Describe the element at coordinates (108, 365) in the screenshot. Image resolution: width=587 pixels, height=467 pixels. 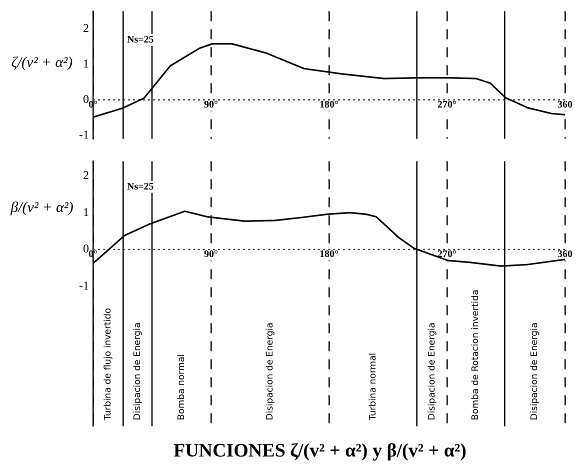
I see `annotation: Turbina de flujo invertido` at that location.